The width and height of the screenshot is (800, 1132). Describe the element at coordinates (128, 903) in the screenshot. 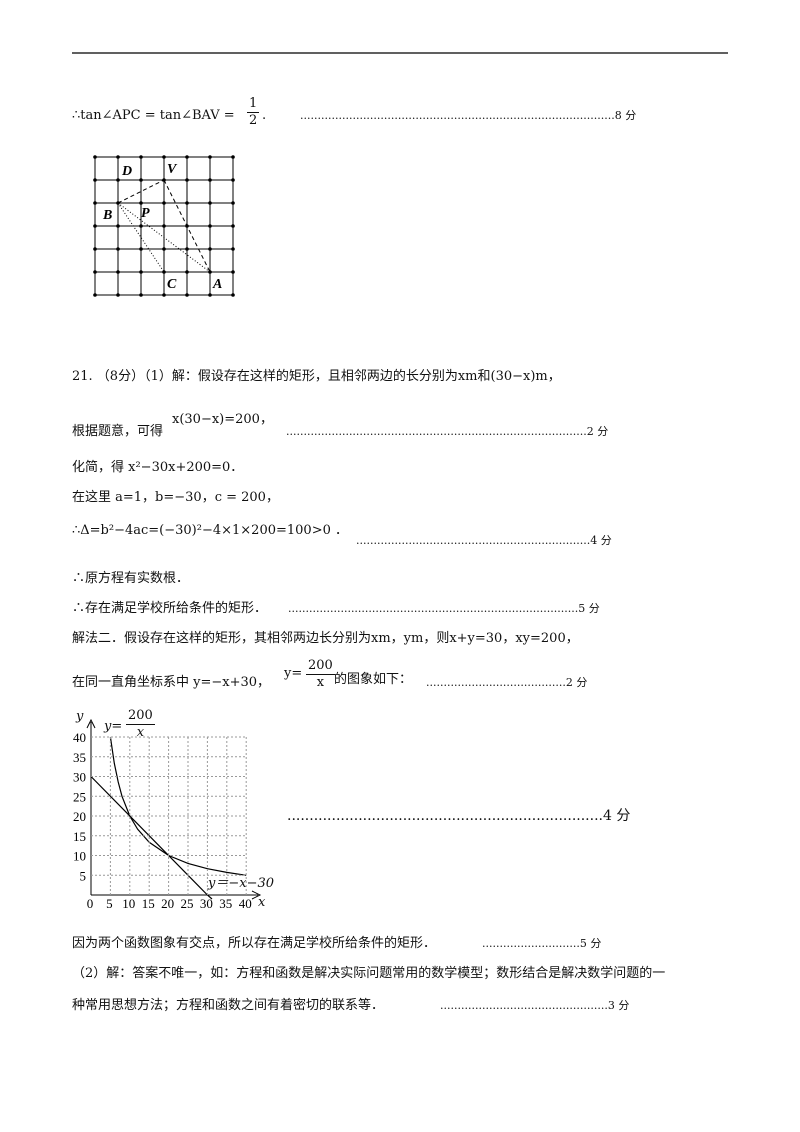

I see `x-tick-label: 10` at that location.